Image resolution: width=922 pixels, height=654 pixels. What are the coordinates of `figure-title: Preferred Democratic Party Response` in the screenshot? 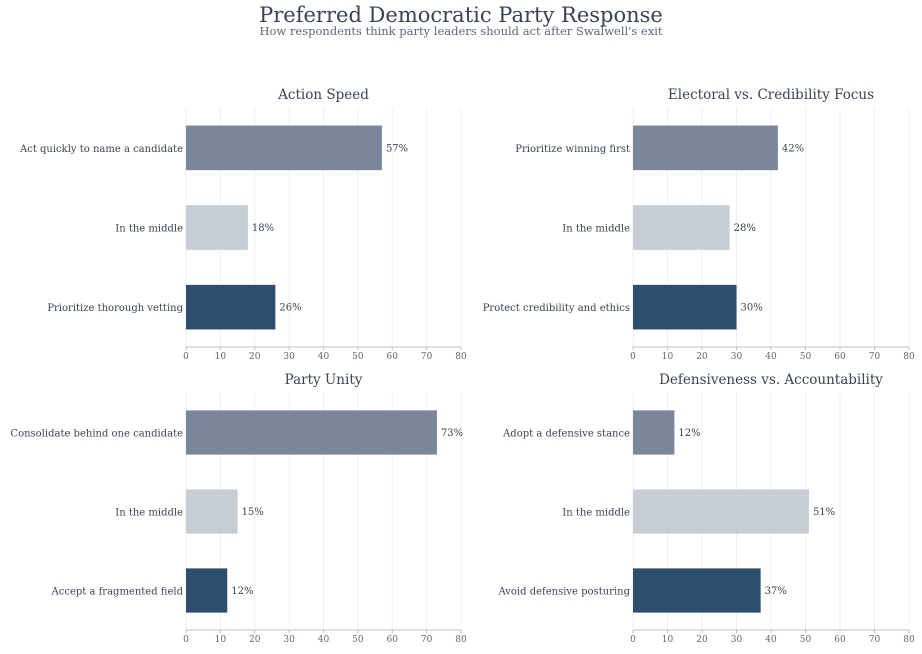 It's located at (461, 15).